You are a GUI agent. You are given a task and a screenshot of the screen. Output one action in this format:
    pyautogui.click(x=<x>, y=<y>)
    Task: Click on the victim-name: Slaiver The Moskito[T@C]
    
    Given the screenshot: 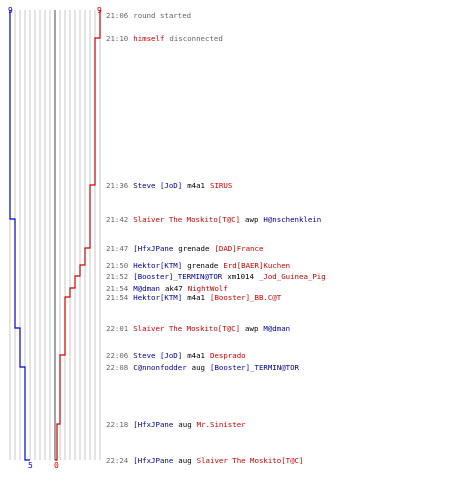 What is the action you would take?
    pyautogui.click(x=250, y=460)
    